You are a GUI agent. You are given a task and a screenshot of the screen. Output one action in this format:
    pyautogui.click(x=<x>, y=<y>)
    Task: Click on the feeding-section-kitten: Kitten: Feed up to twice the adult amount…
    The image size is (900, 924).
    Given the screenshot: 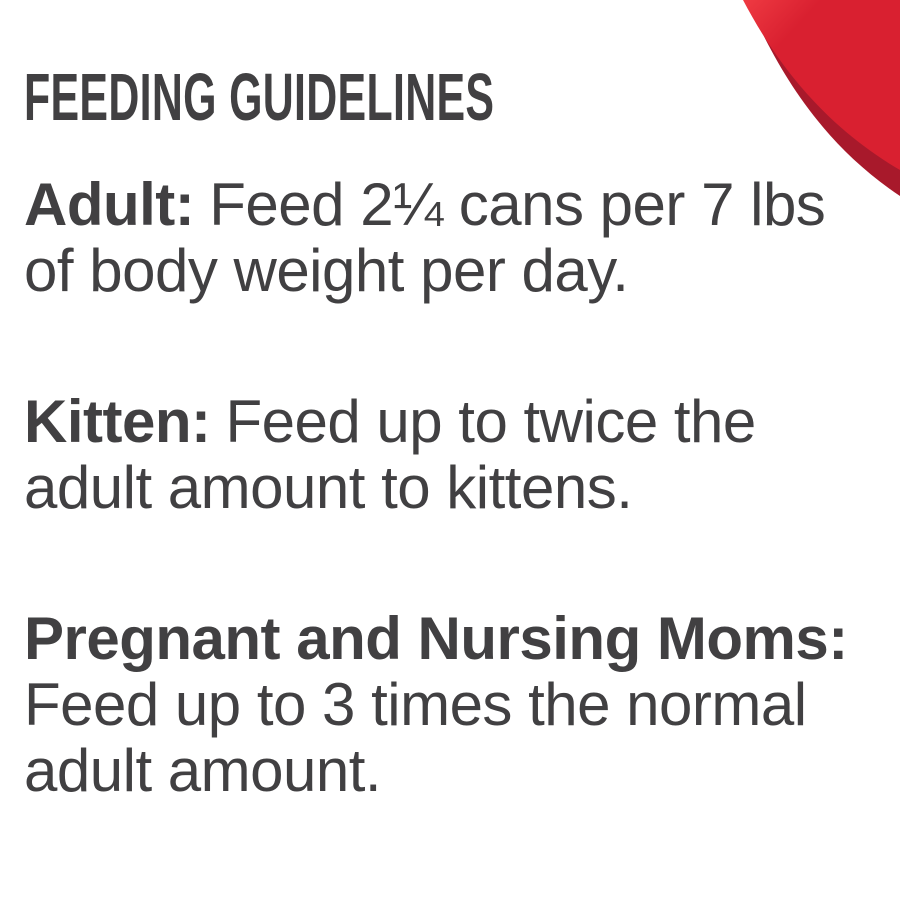 What is the action you would take?
    pyautogui.click(x=452, y=455)
    